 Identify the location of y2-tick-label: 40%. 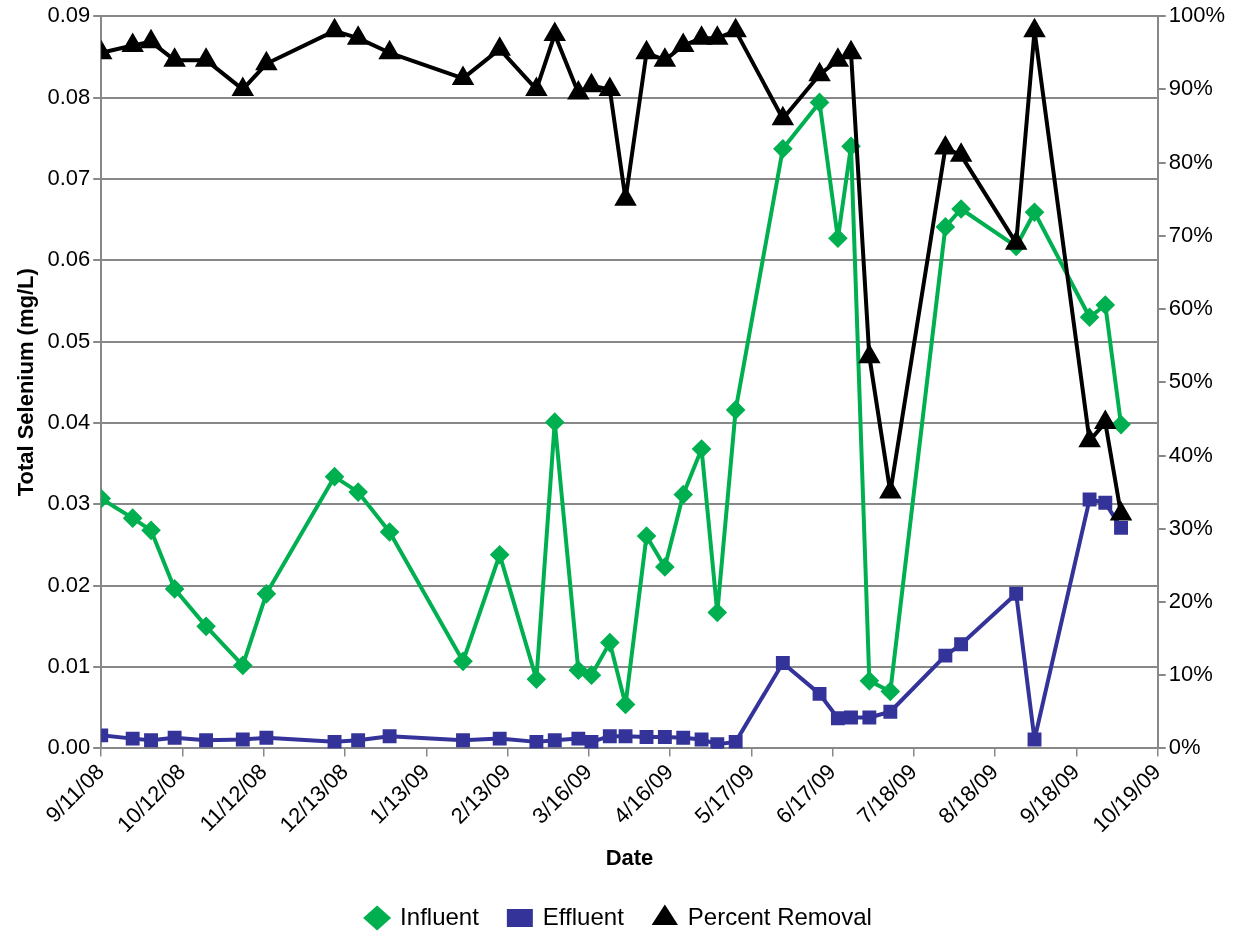
(1190, 454).